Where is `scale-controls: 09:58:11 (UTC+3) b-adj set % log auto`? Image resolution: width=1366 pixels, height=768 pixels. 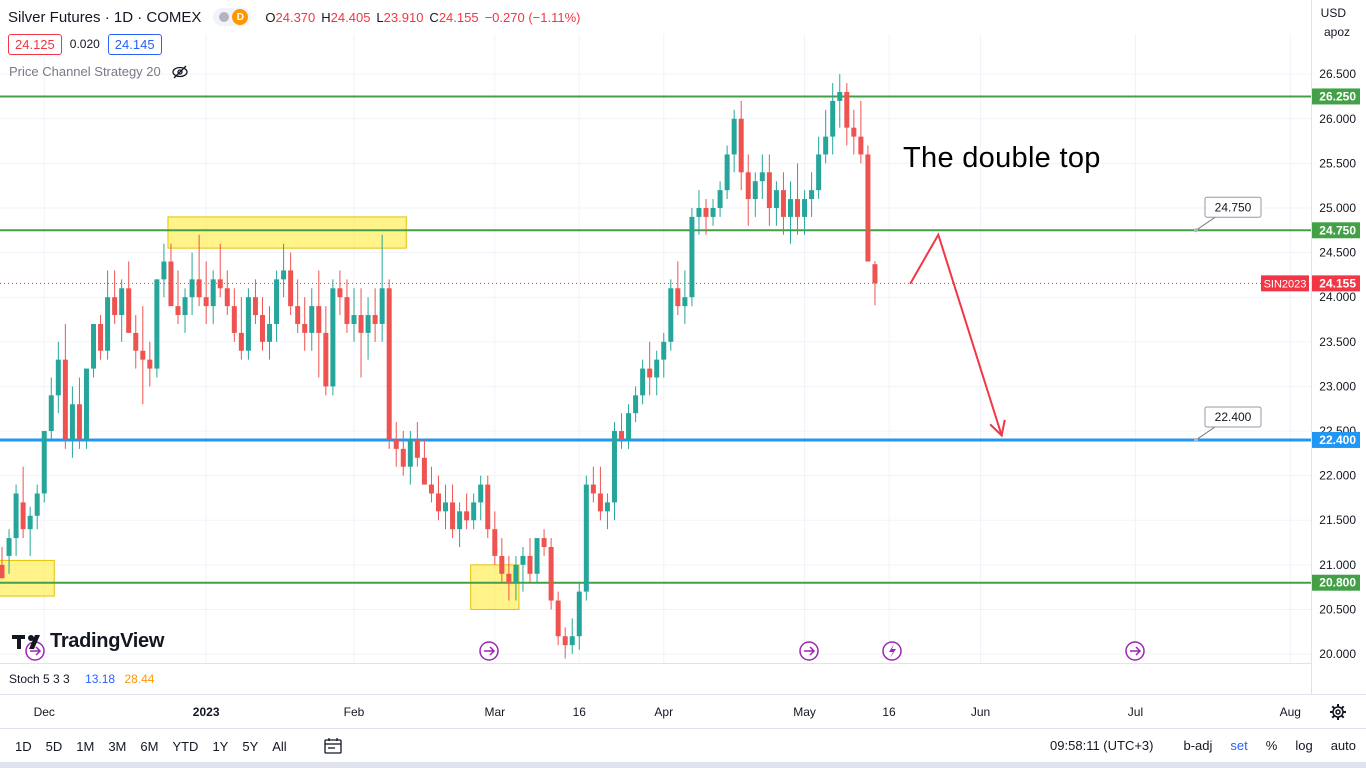
scale-controls: 09:58:11 (UTC+3) b-adj set % log auto is located at coordinates (1203, 745).